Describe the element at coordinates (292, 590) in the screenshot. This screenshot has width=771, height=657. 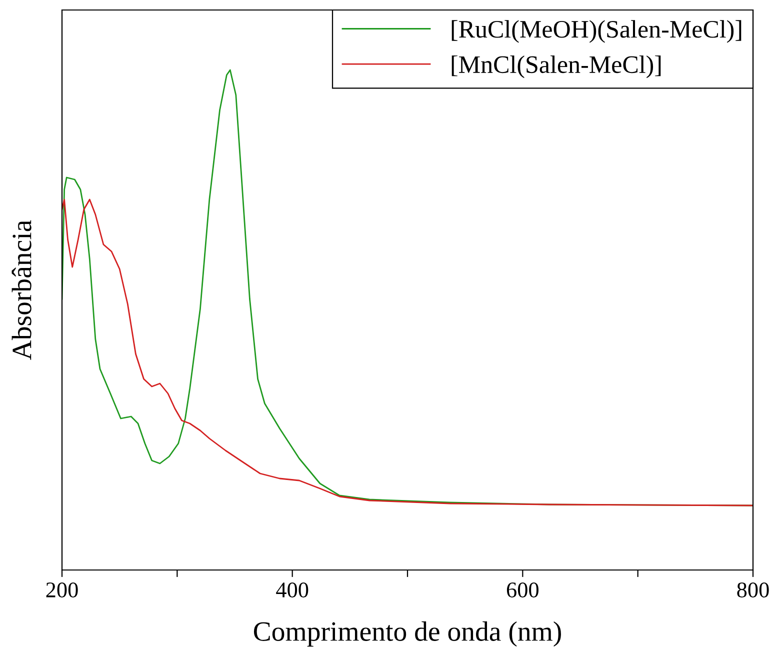
I see `x-tick-label: 400` at that location.